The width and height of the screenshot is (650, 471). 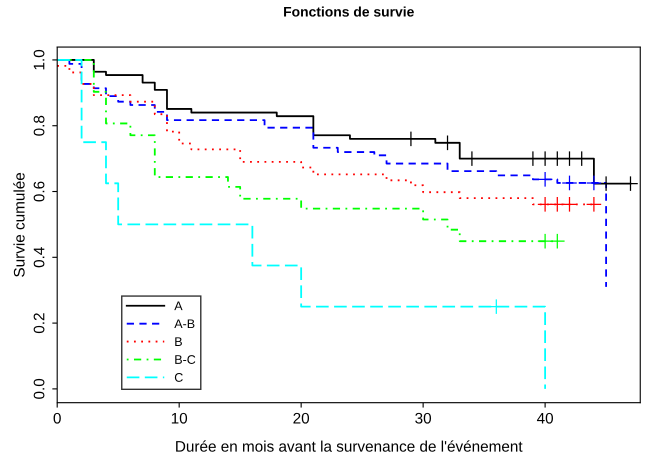 What do you see at coordinates (39, 126) in the screenshot?
I see `y-tick-label: 0.8` at bounding box center [39, 126].